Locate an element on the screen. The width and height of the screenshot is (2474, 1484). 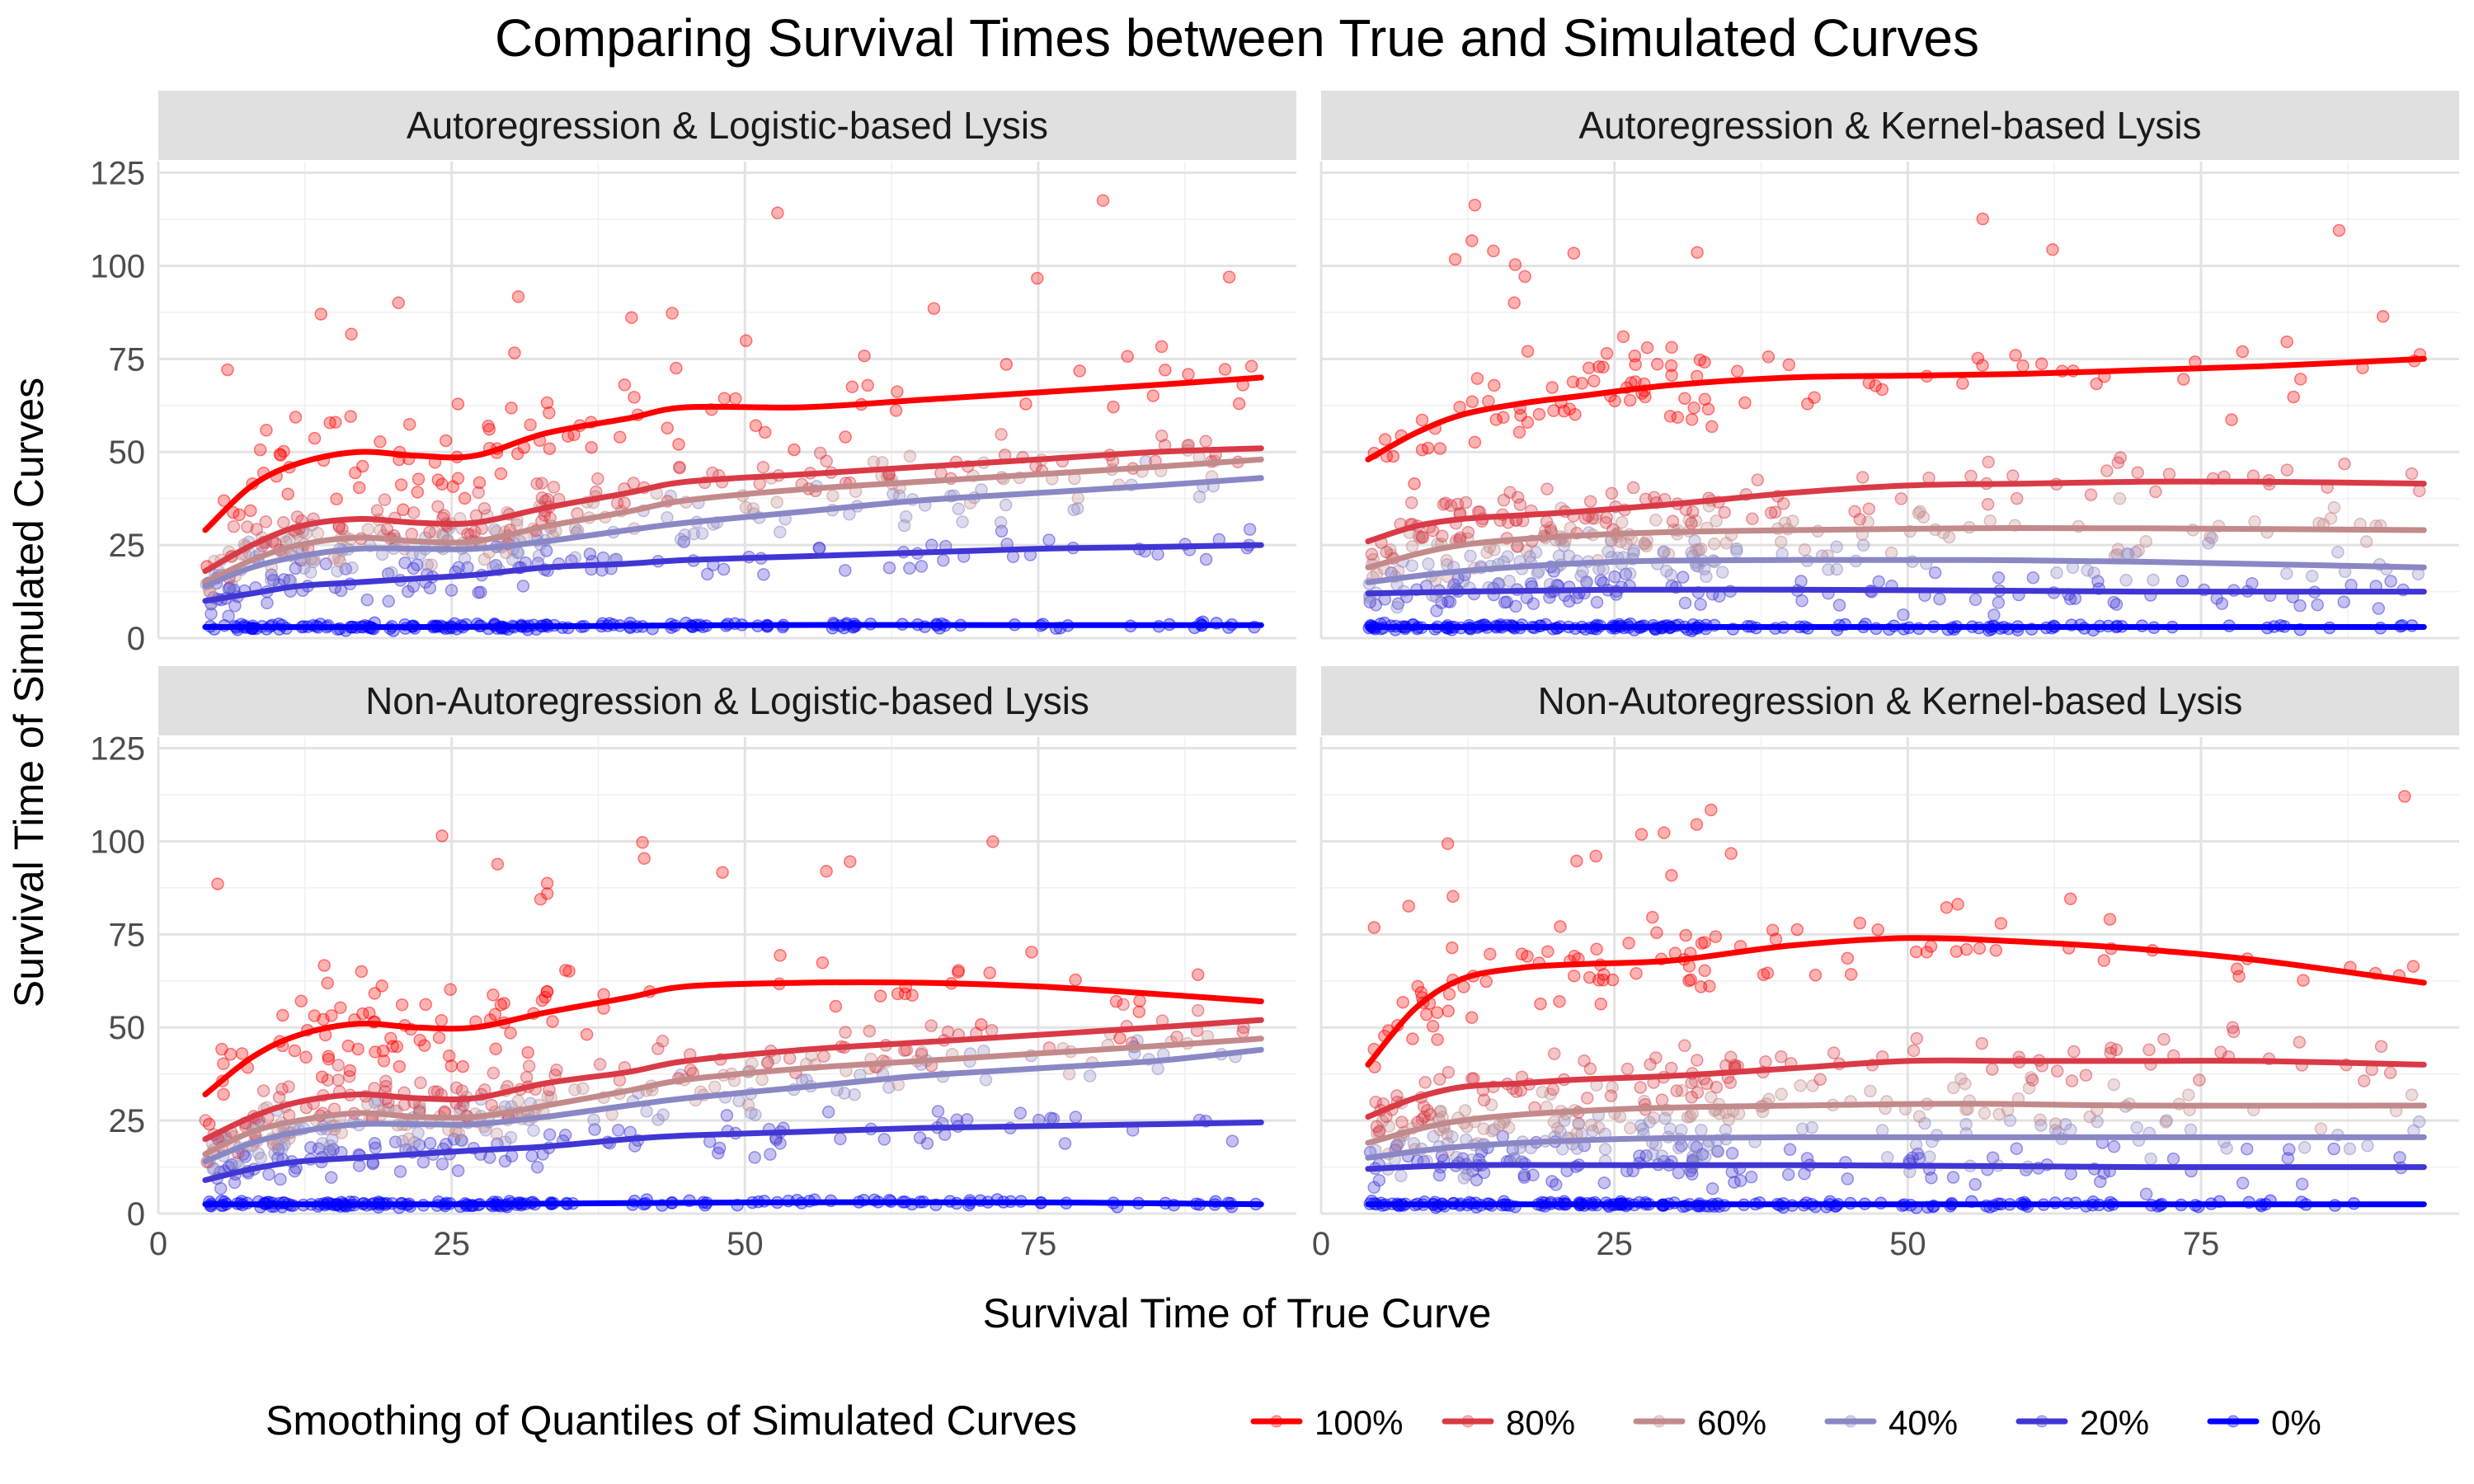
points-layer is located at coordinates (1894, 1002).